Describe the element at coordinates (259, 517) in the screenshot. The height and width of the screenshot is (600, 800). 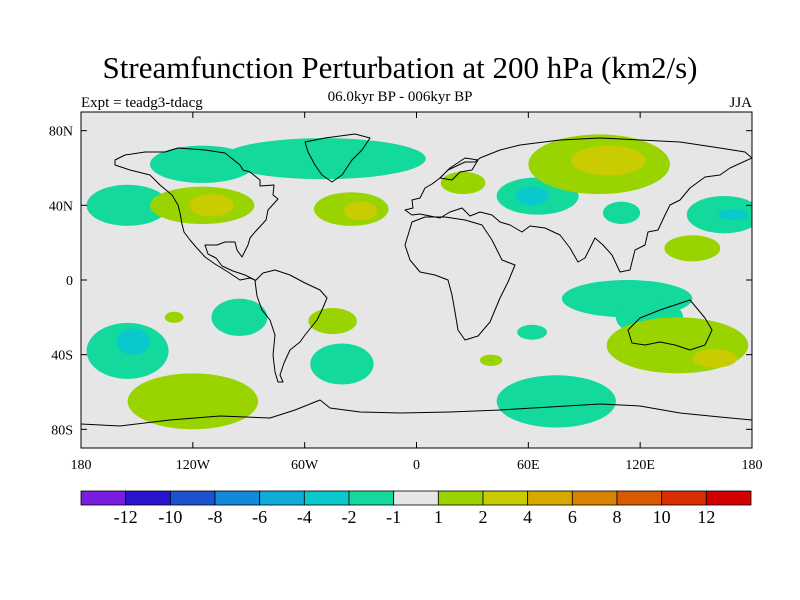
I see `colorbar-label: -6` at that location.